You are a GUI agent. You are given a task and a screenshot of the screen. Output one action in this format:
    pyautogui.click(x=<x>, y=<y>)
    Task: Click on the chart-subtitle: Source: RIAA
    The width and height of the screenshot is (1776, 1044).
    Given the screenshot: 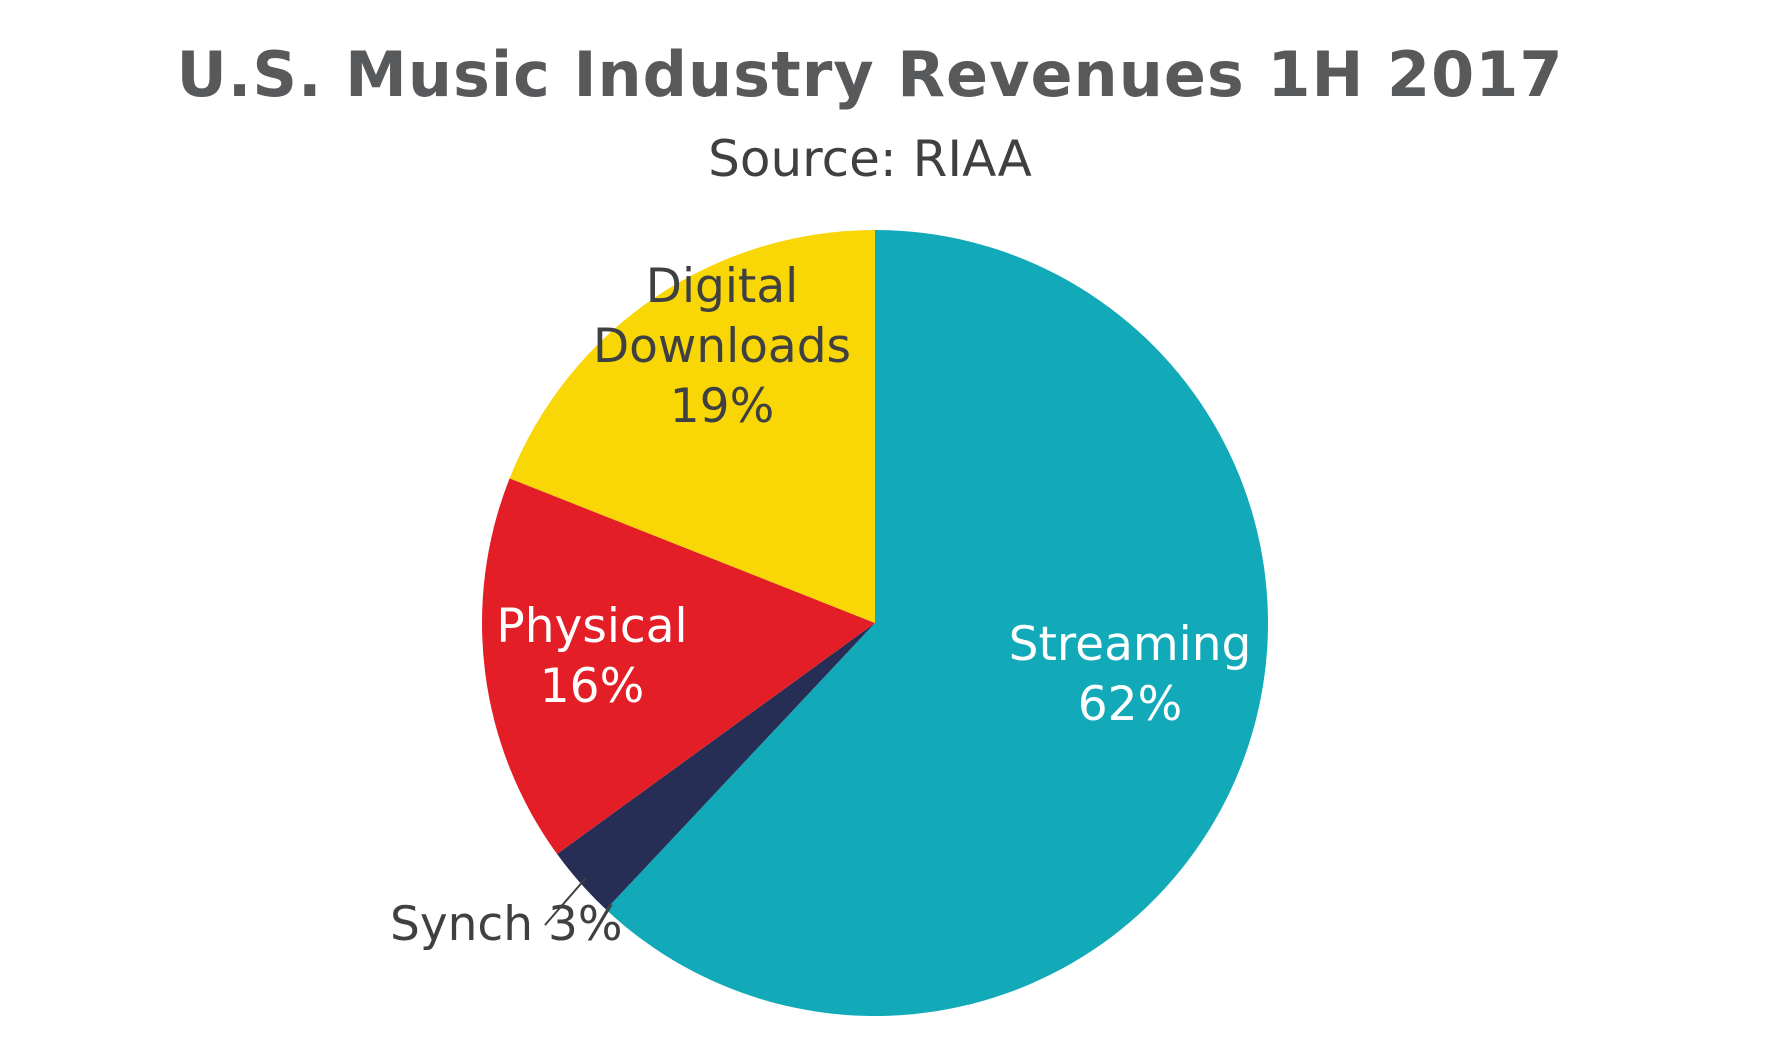 What is the action you would take?
    pyautogui.click(x=870, y=159)
    